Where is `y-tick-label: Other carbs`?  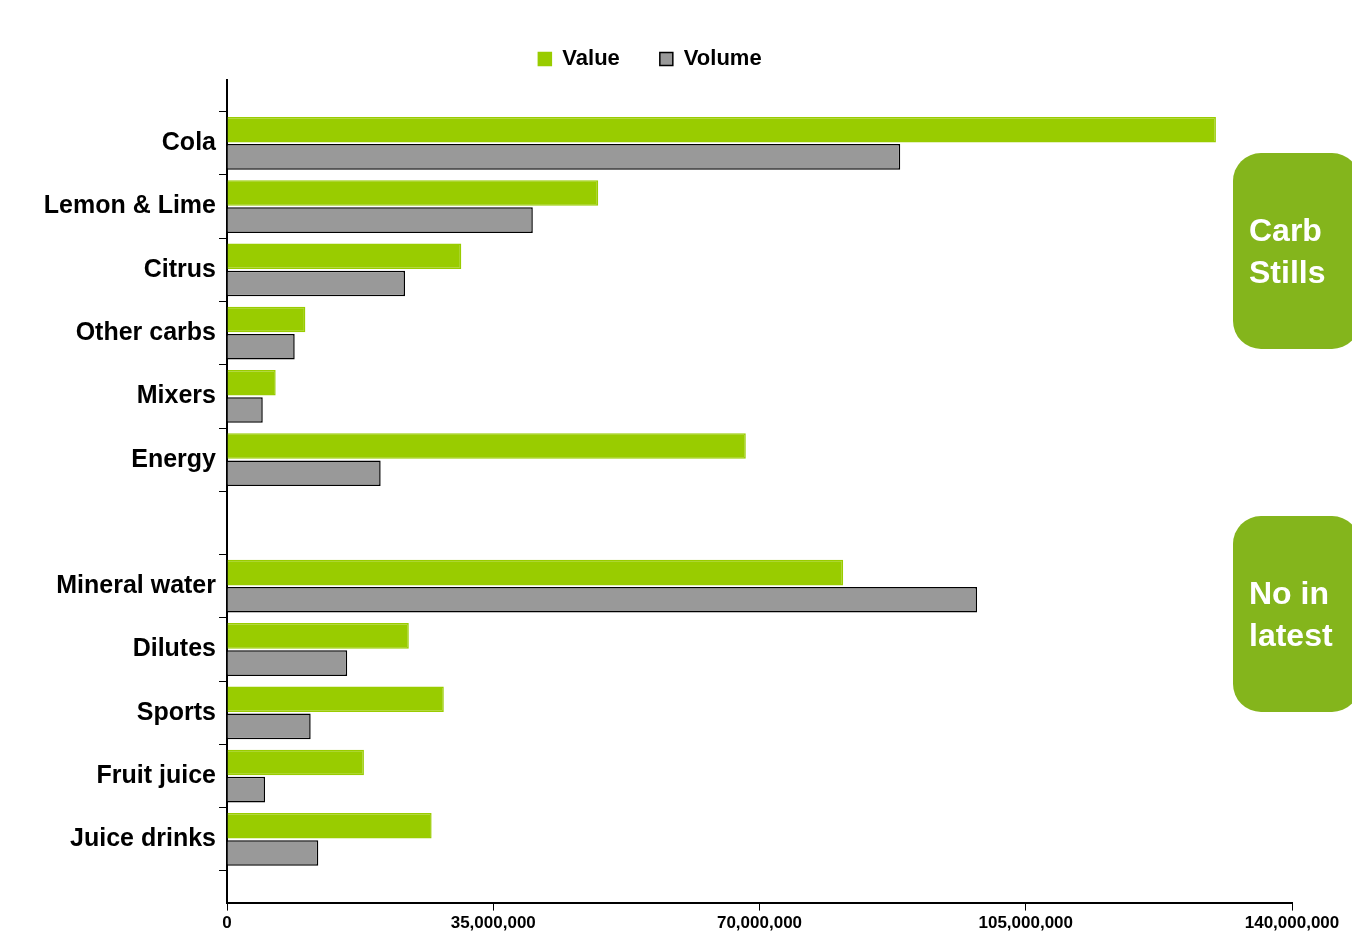 y-tick-label: Other carbs is located at coordinates (145, 331).